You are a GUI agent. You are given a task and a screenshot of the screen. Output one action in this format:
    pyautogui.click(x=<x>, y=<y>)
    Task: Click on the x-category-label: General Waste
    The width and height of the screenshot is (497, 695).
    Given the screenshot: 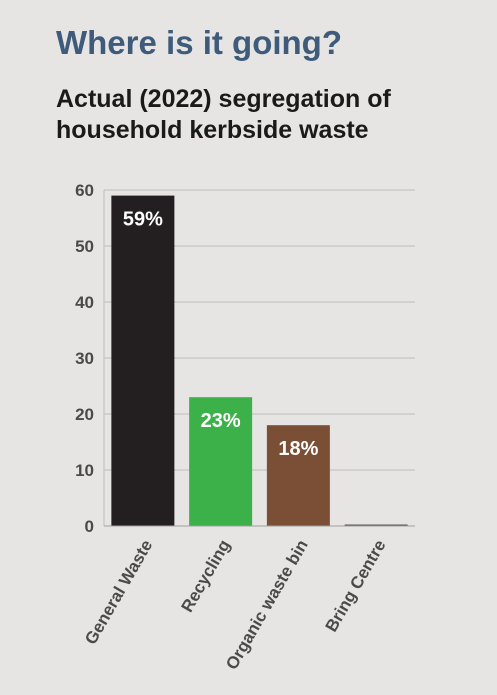 What is the action you would take?
    pyautogui.click(x=118, y=592)
    